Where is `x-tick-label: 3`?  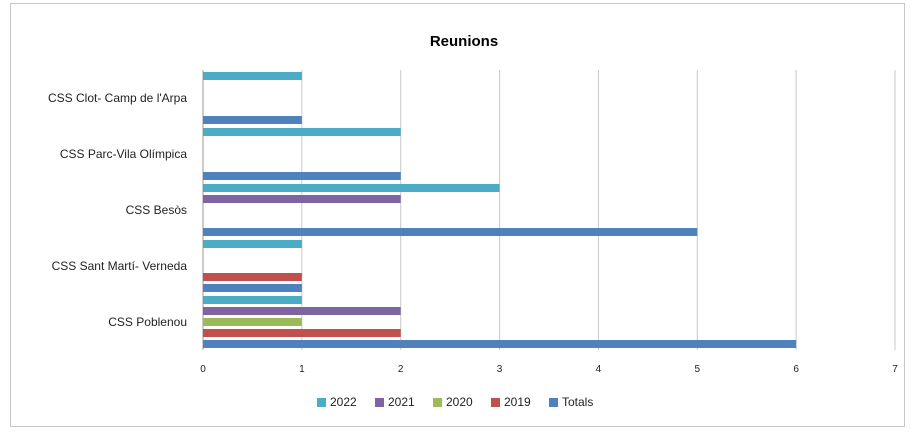
x-tick-label: 3 is located at coordinates (500, 369).